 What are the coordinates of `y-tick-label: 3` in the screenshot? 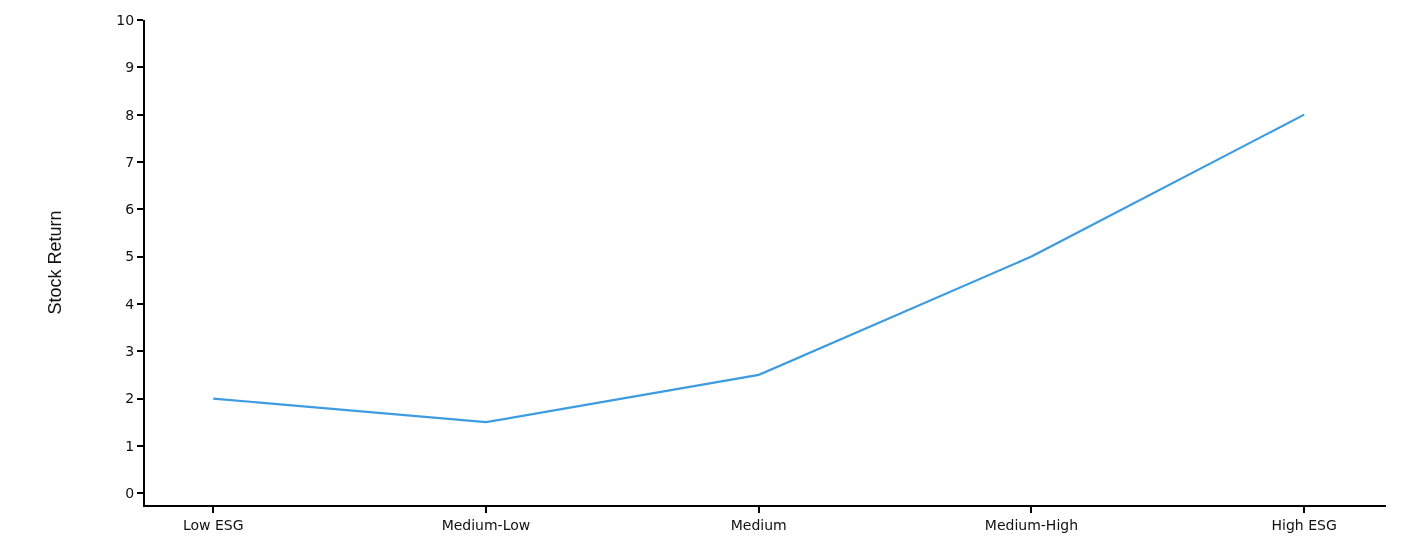 It's located at (130, 351).